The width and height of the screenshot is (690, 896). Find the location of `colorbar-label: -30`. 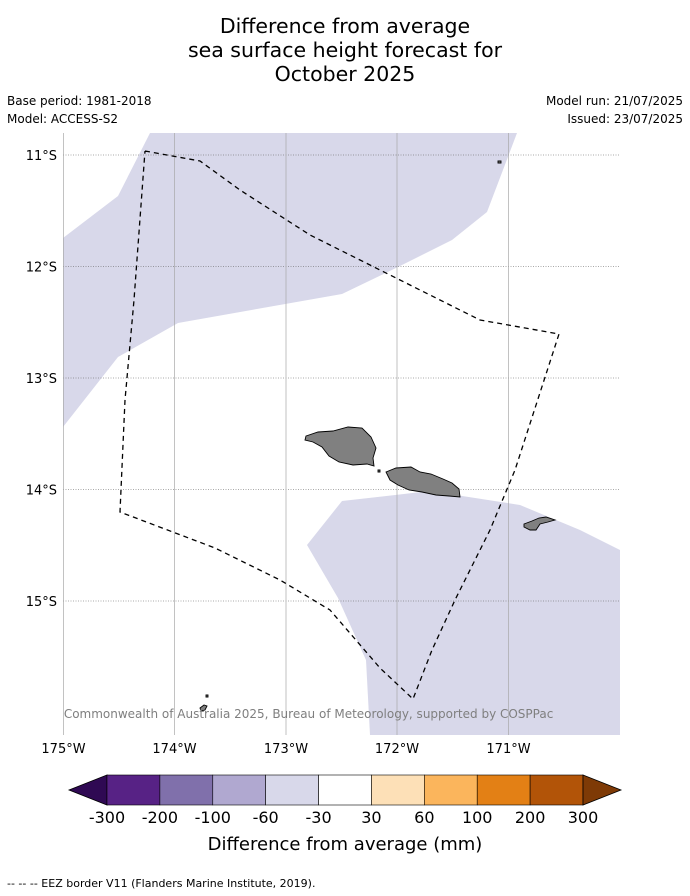

colorbar-label: -30 is located at coordinates (318, 817).